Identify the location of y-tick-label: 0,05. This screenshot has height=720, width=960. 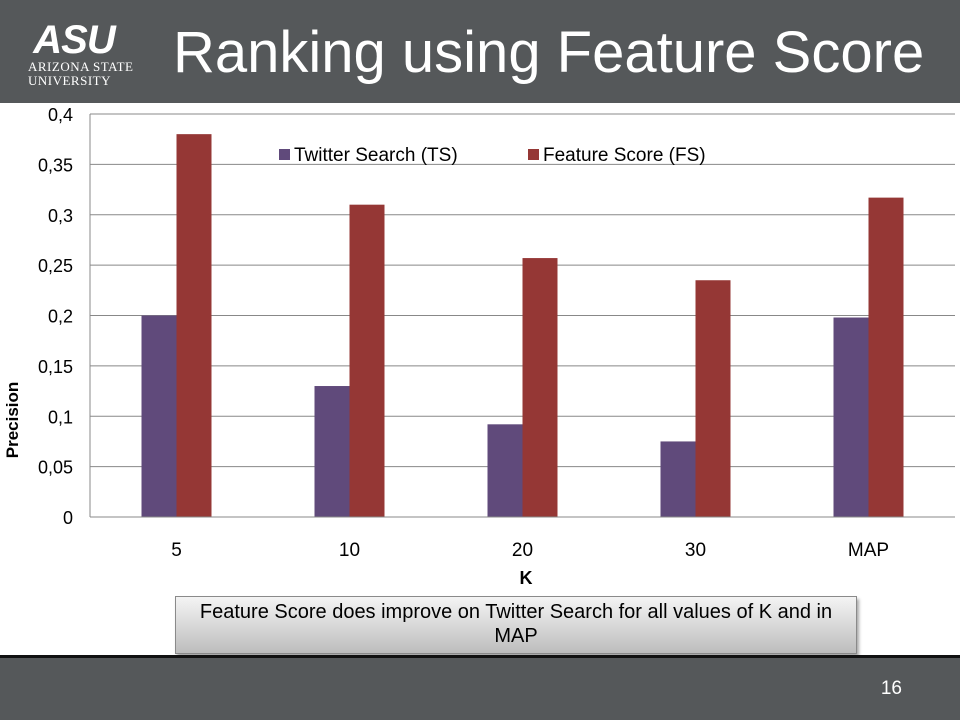
(55, 468).